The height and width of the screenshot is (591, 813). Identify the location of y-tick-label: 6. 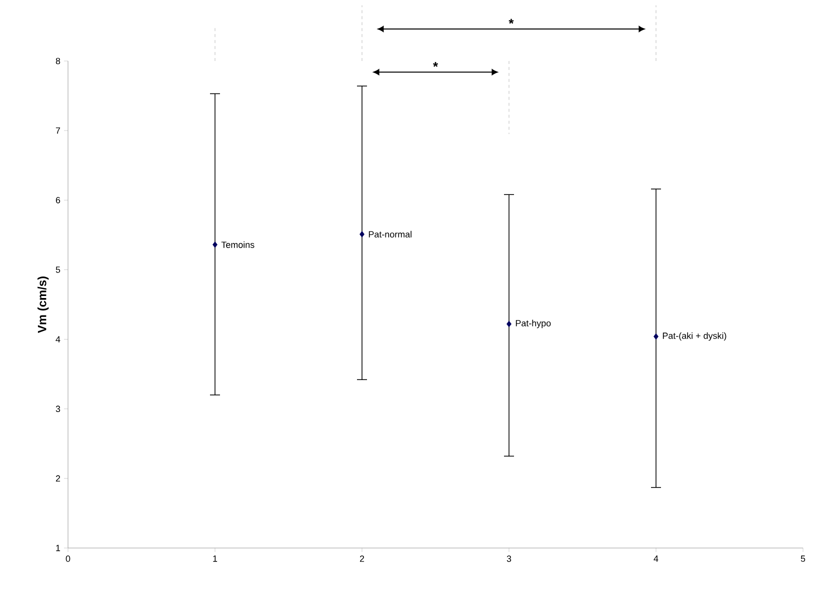
(58, 200).